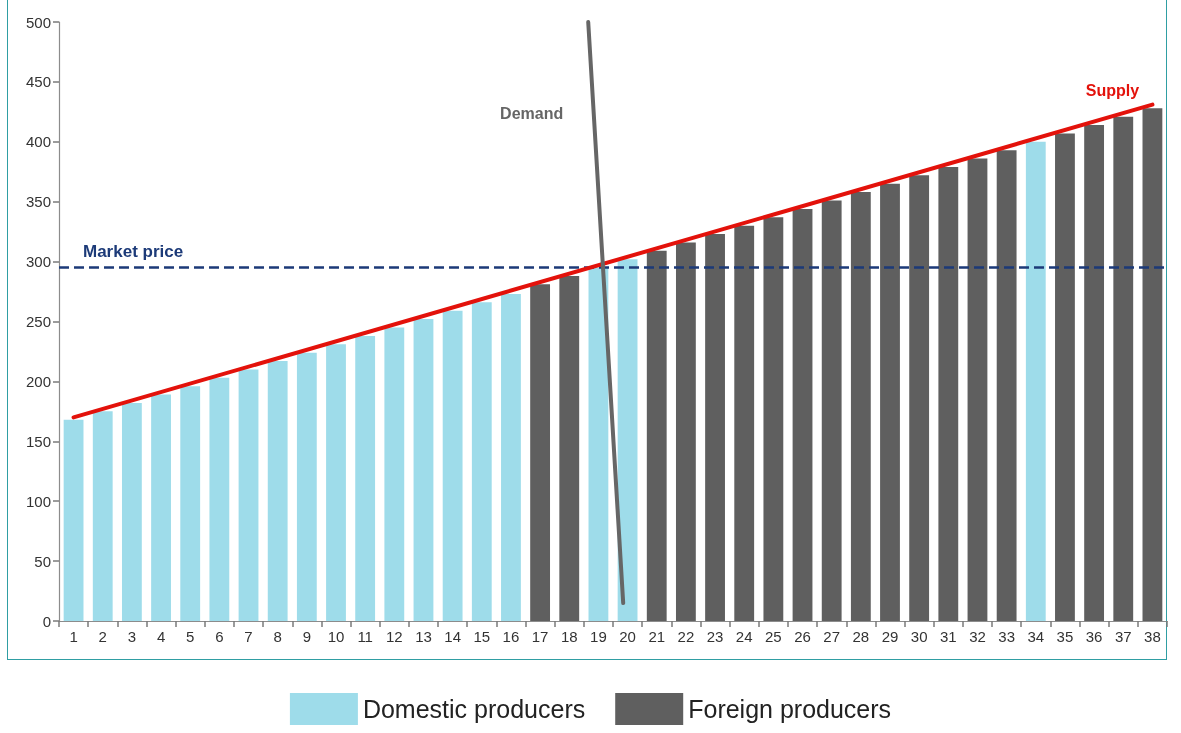  I want to click on x-tick-label: 24, so click(744, 636).